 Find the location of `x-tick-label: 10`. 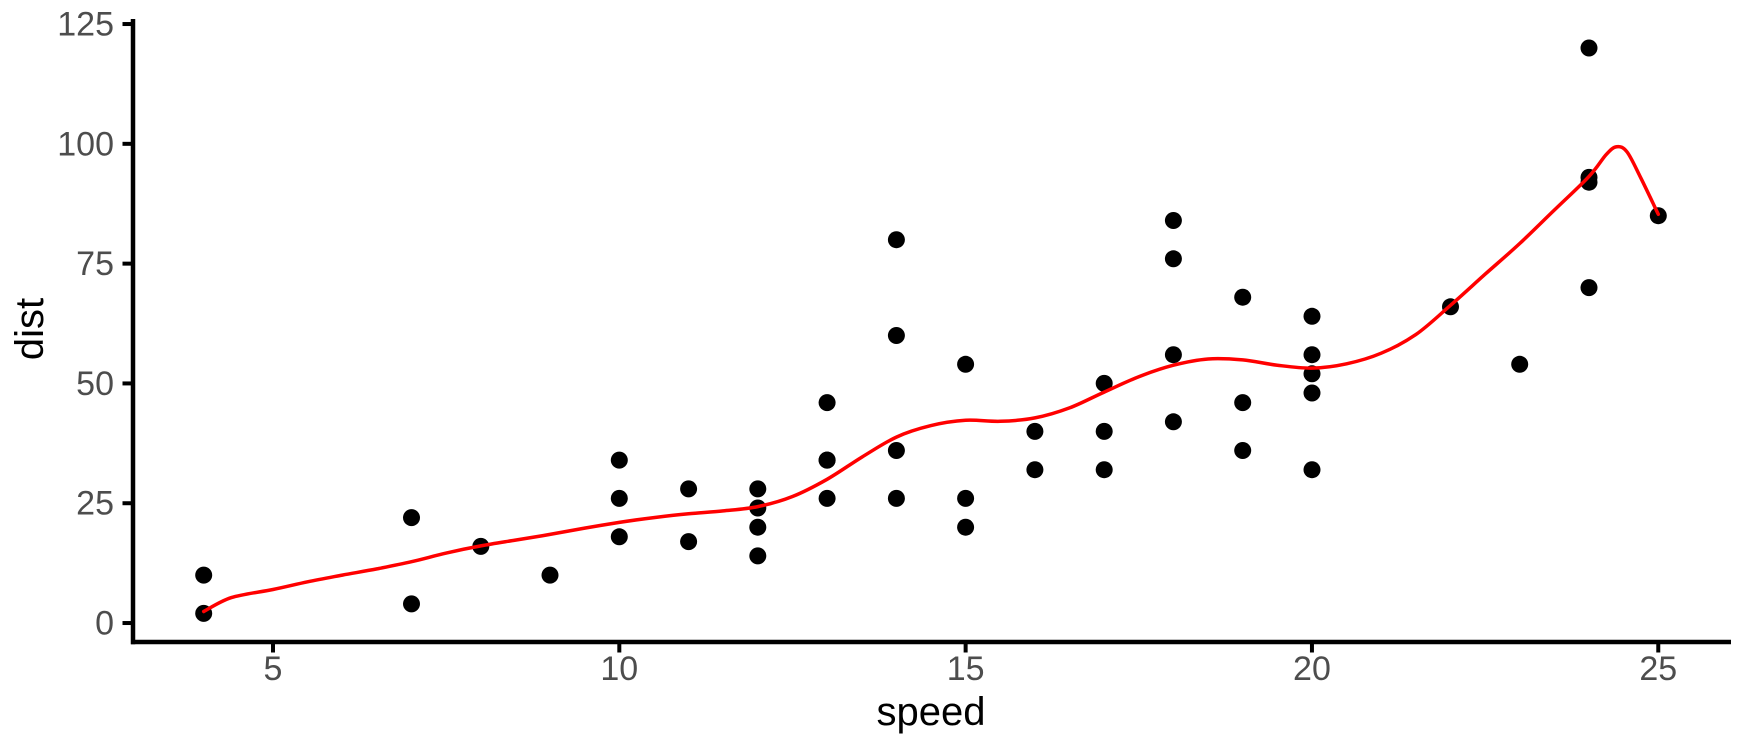

x-tick-label: 10 is located at coordinates (619, 669).